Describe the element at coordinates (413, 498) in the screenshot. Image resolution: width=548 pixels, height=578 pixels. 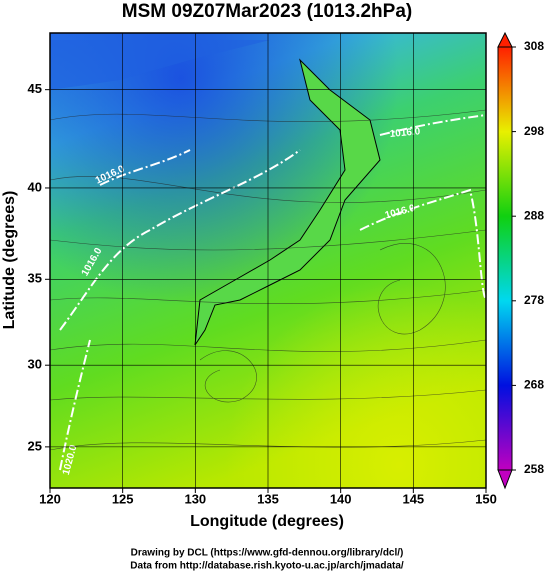
I see `x-tick-label: 145` at that location.